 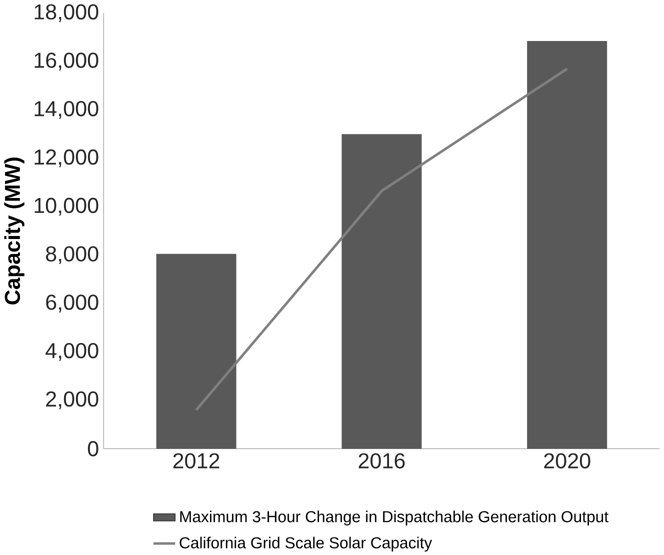 I want to click on y-tick-label: 6,000, so click(x=72, y=303).